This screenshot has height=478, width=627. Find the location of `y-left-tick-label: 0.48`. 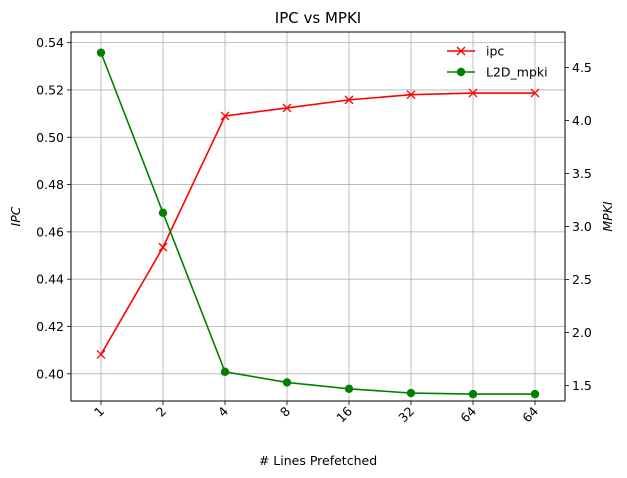

y-left-tick-label: 0.48 is located at coordinates (50, 184).